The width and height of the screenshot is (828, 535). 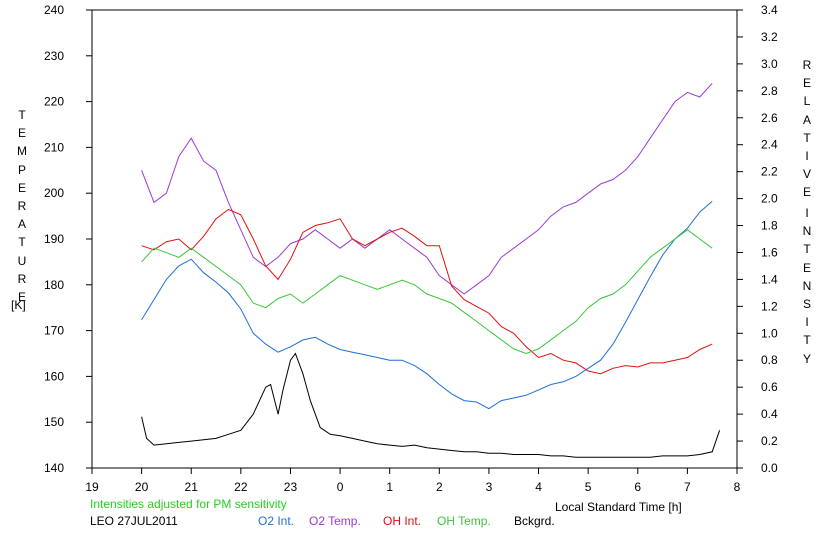 What do you see at coordinates (291, 487) in the screenshot?
I see `x-tick-label: 23` at bounding box center [291, 487].